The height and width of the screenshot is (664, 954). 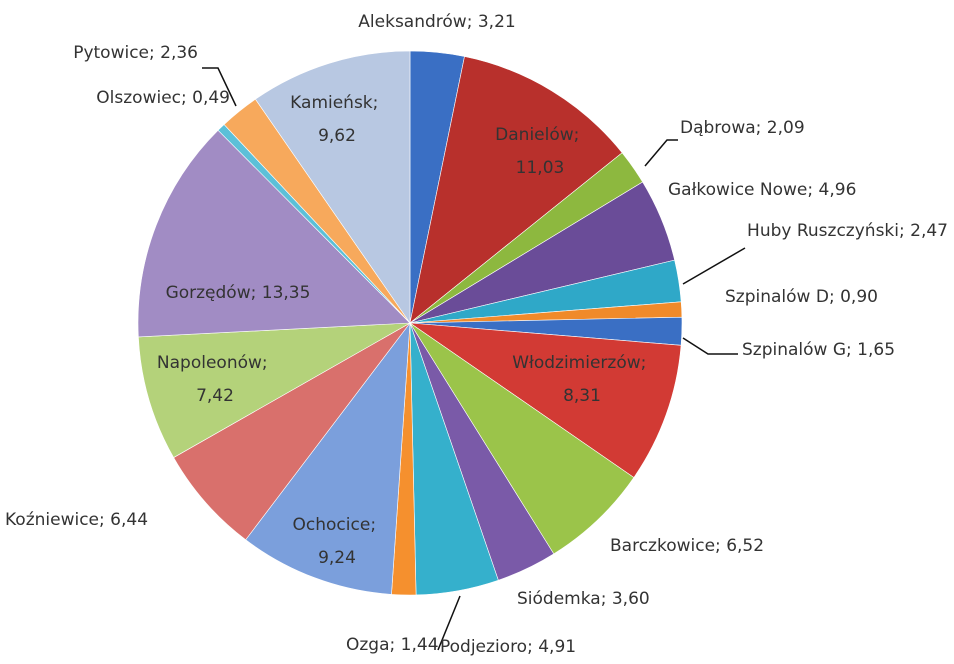 I want to click on data-label: Koźniewice; 6,44, so click(x=76, y=520).